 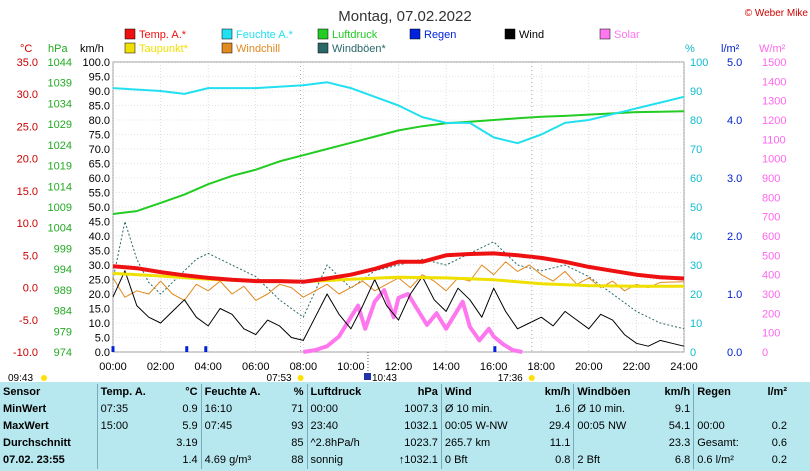 What do you see at coordinates (99, 310) in the screenshot?
I see `wind-axis-tick: 15.0` at bounding box center [99, 310].